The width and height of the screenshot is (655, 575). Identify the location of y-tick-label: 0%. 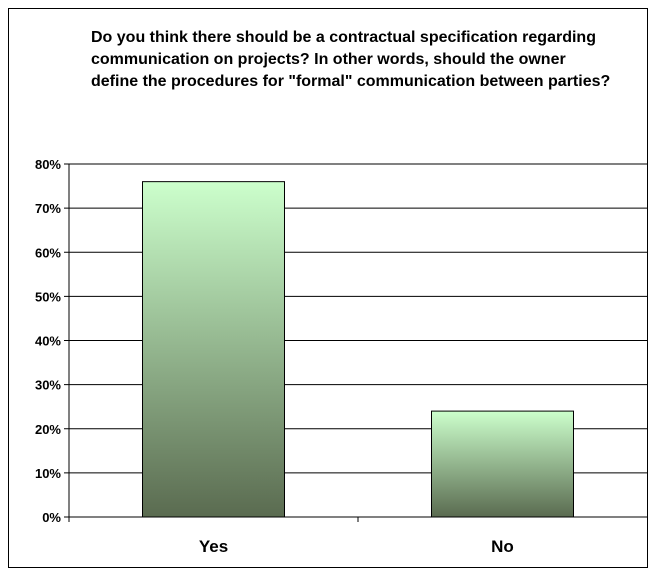
(51, 517).